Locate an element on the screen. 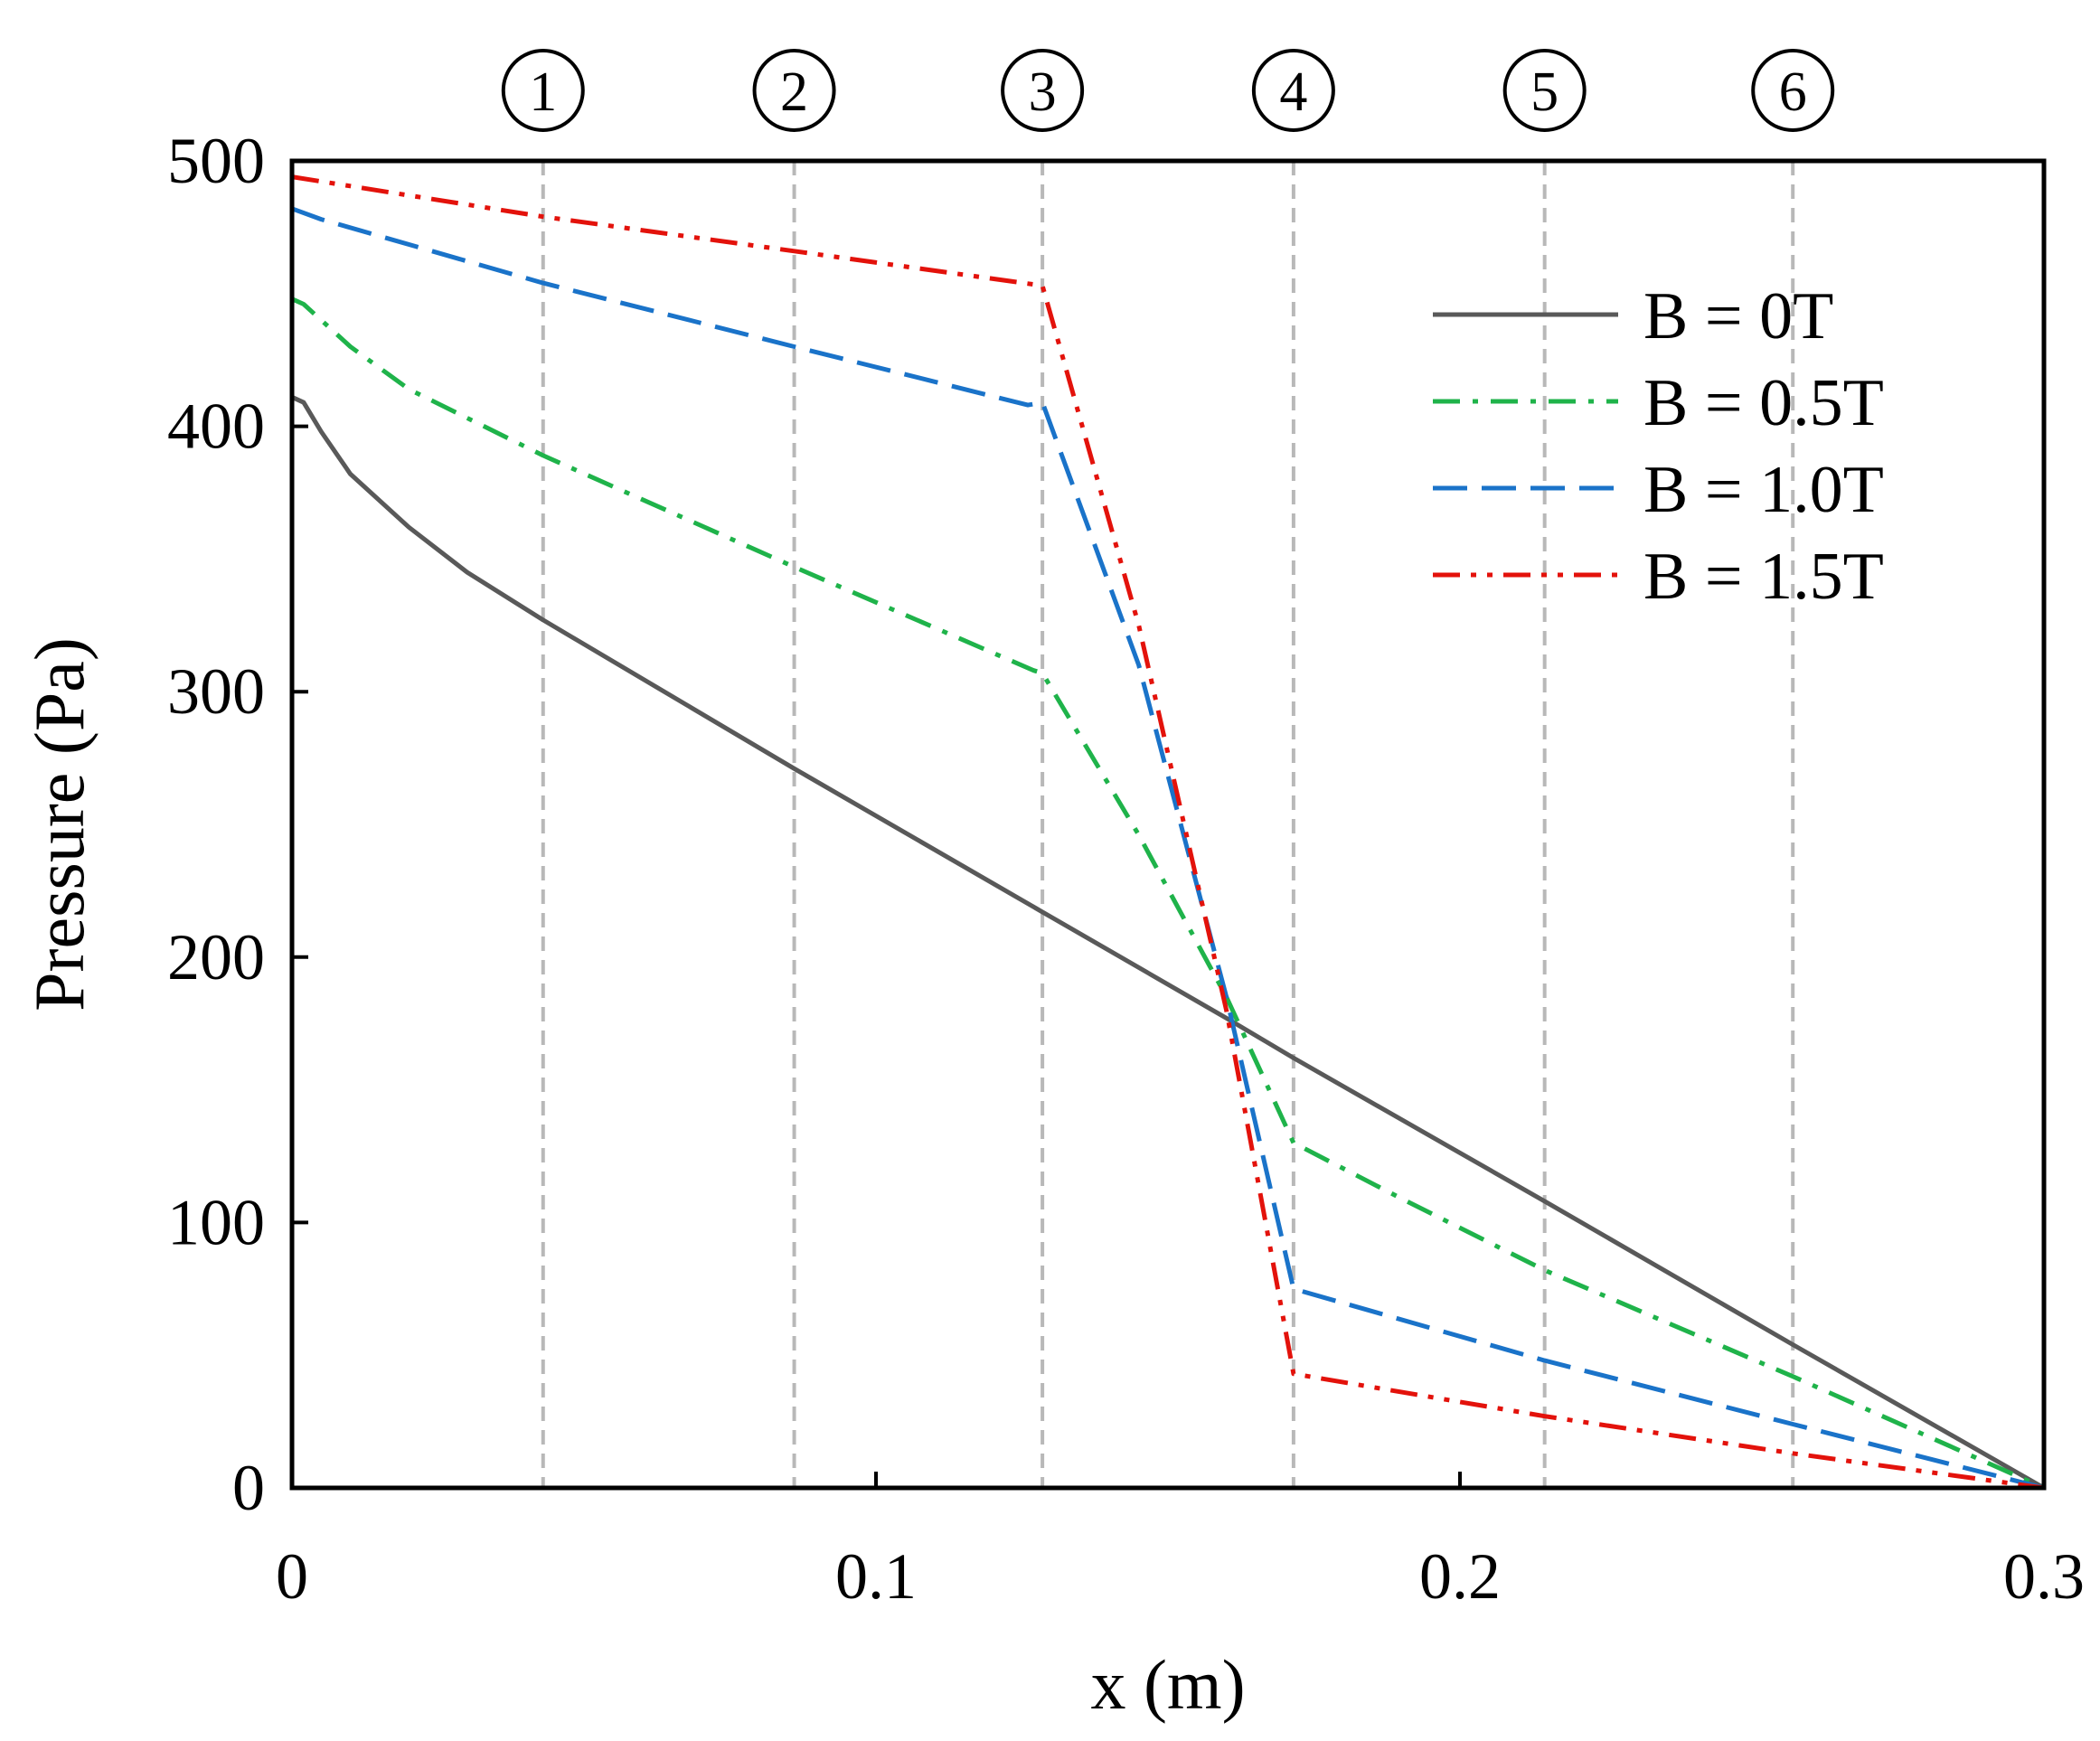 Image resolution: width=2100 pixels, height=1741 pixels. section-marker-label-6: 6 is located at coordinates (1793, 92).